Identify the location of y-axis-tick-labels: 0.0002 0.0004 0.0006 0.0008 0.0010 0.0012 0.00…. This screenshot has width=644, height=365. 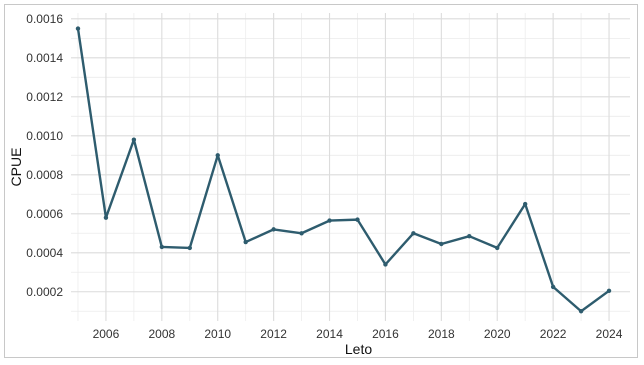
(44, 155).